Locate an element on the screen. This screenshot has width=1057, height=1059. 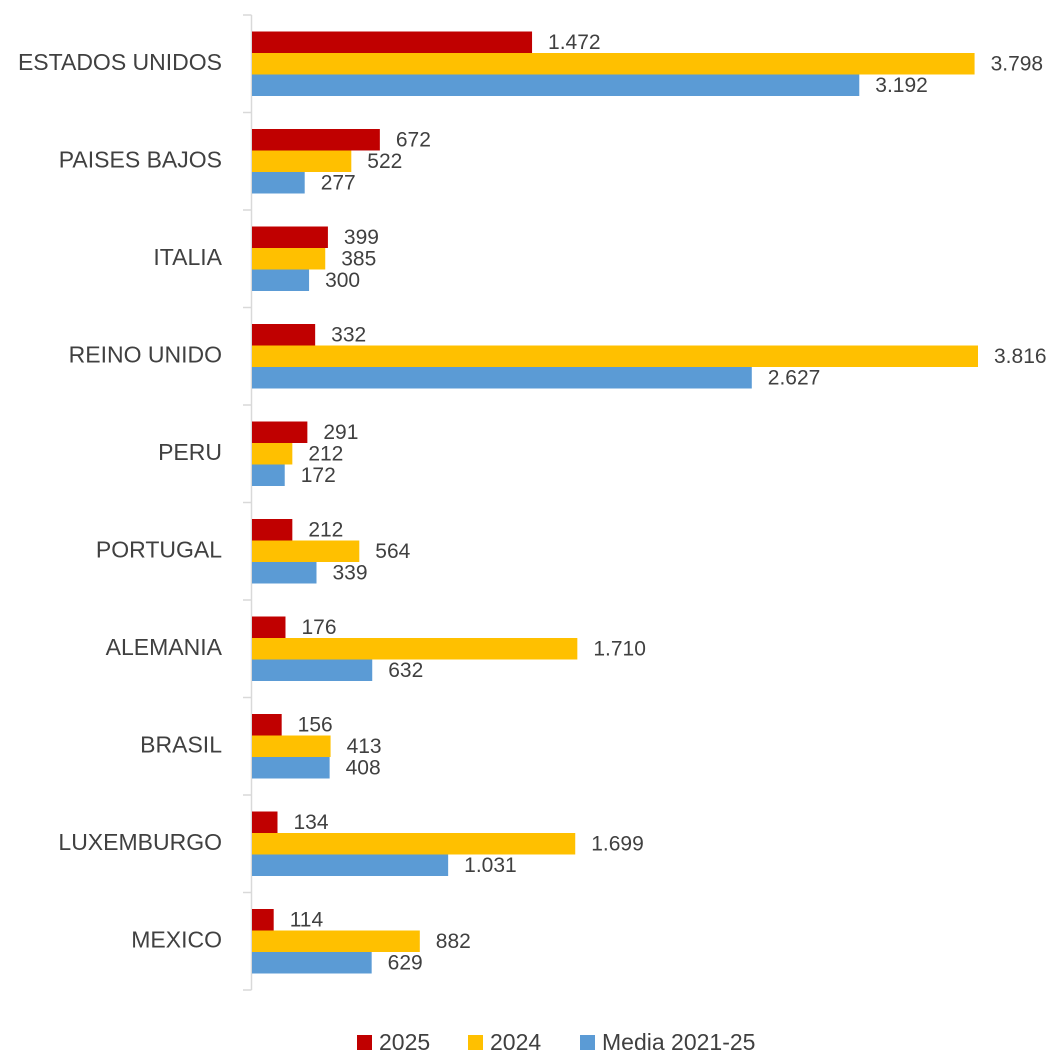
data-label: 339 is located at coordinates (349, 572).